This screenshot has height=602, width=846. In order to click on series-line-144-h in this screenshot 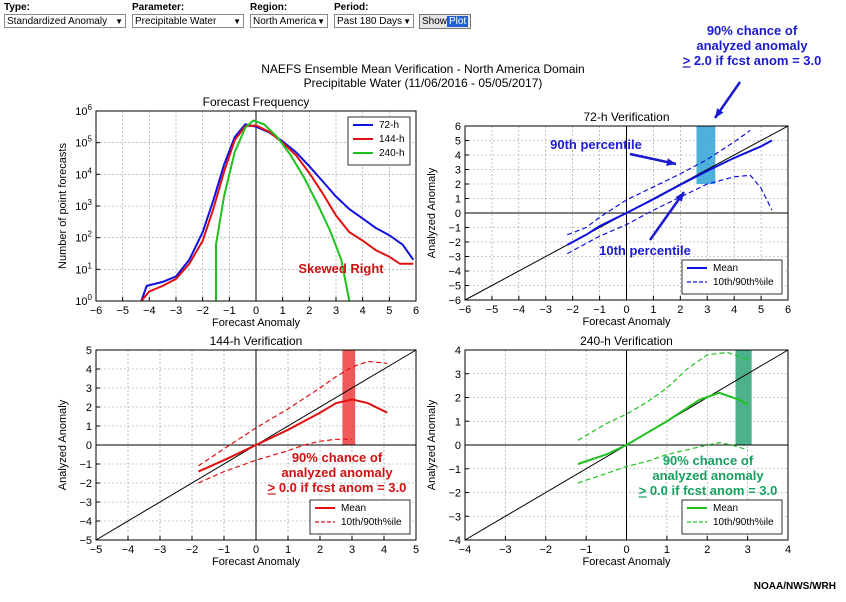, I will do `click(277, 213)`.